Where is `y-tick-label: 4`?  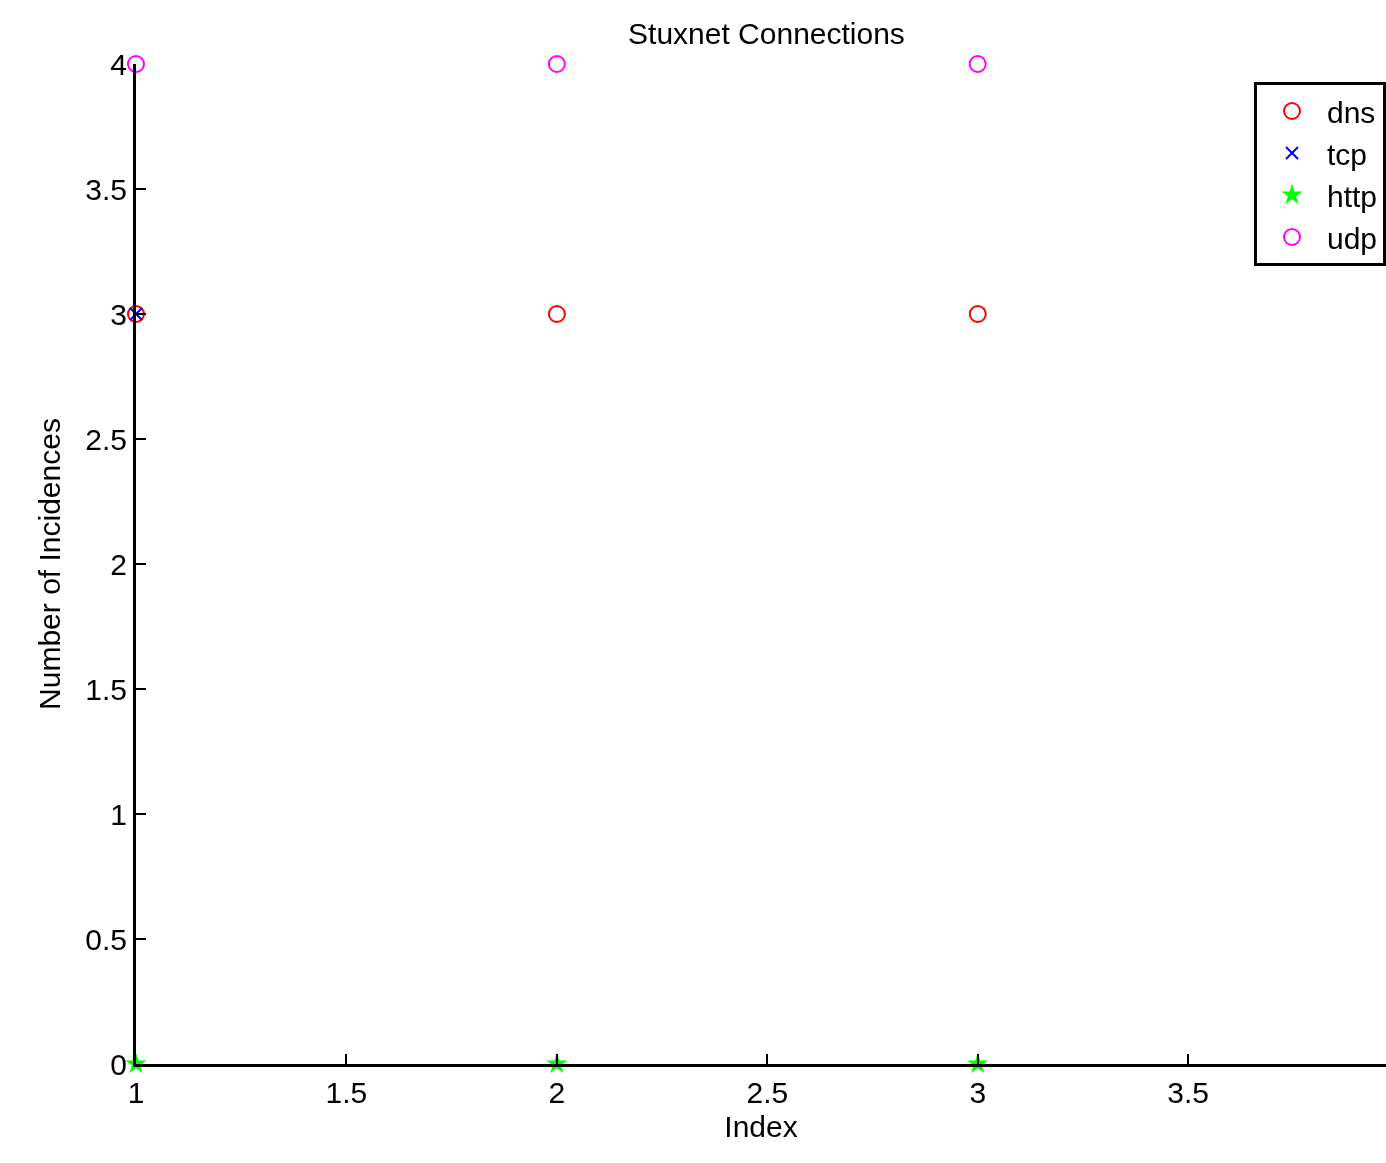
y-tick-label: 4 is located at coordinates (118, 64).